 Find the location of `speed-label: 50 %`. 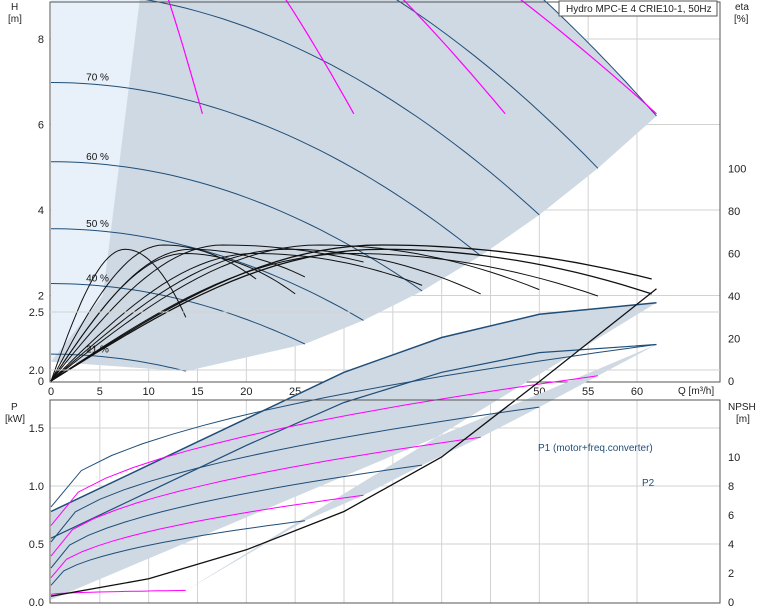

speed-label: 50 % is located at coordinates (97, 224).